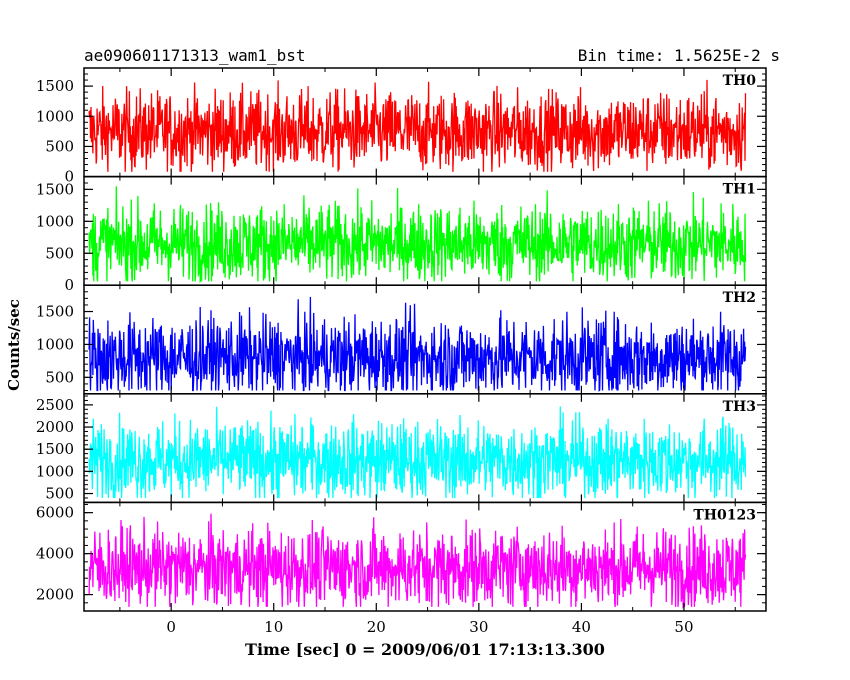 This screenshot has height=680, width=850. Describe the element at coordinates (429, 627) in the screenshot. I see `x-axis: 0 10 20 30 40 50` at that location.